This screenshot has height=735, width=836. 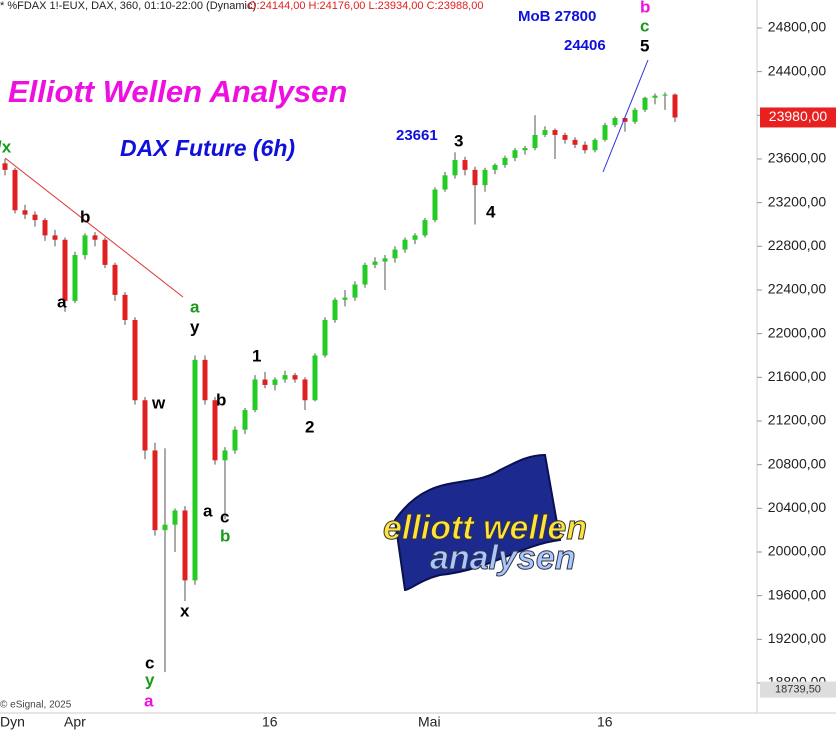 I want to click on price-markers: 23980,00 18739,50, so click(x=798, y=402).